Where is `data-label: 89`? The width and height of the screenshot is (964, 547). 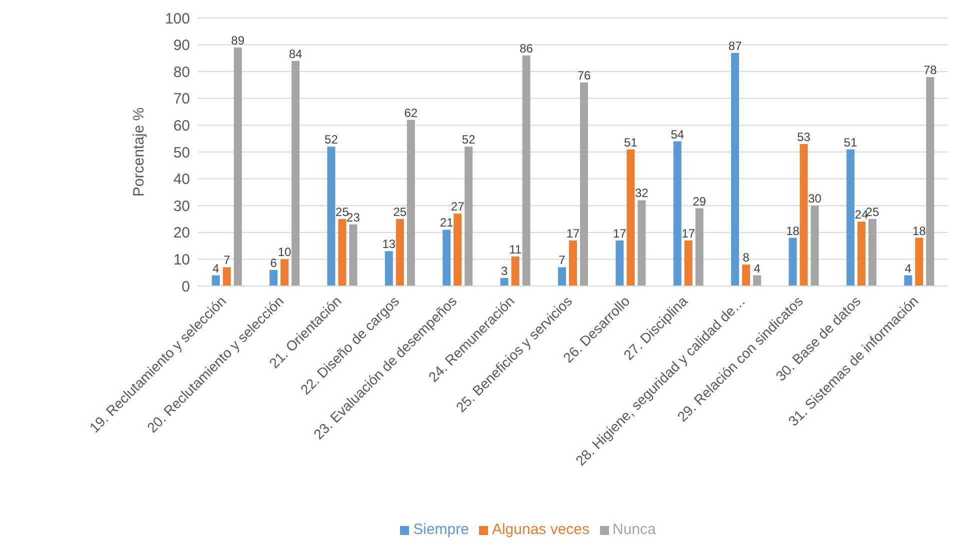 data-label: 89 is located at coordinates (238, 40).